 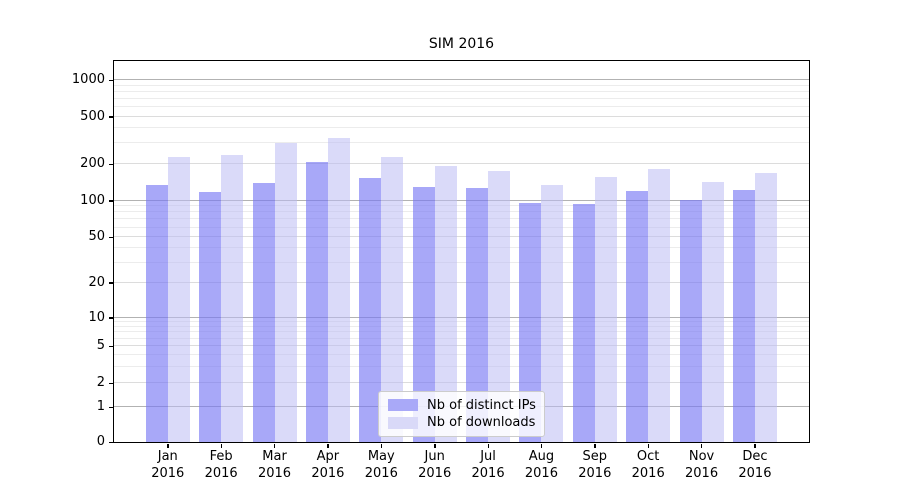 What do you see at coordinates (96, 282) in the screenshot?
I see `y-tick-label: 20` at bounding box center [96, 282].